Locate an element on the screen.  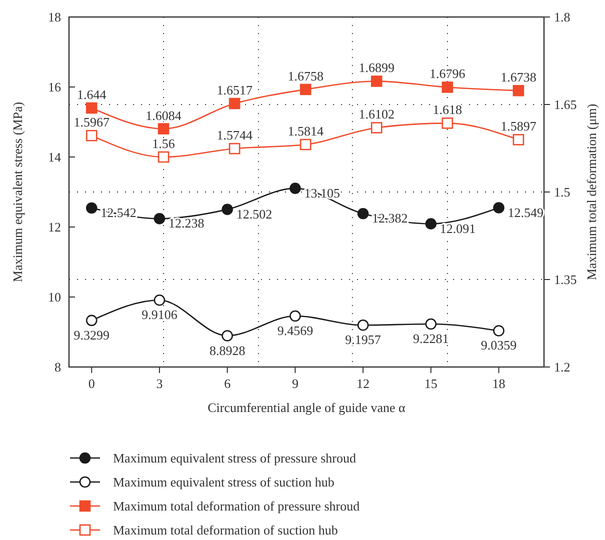
data-label: 9.0359 is located at coordinates (498, 345).